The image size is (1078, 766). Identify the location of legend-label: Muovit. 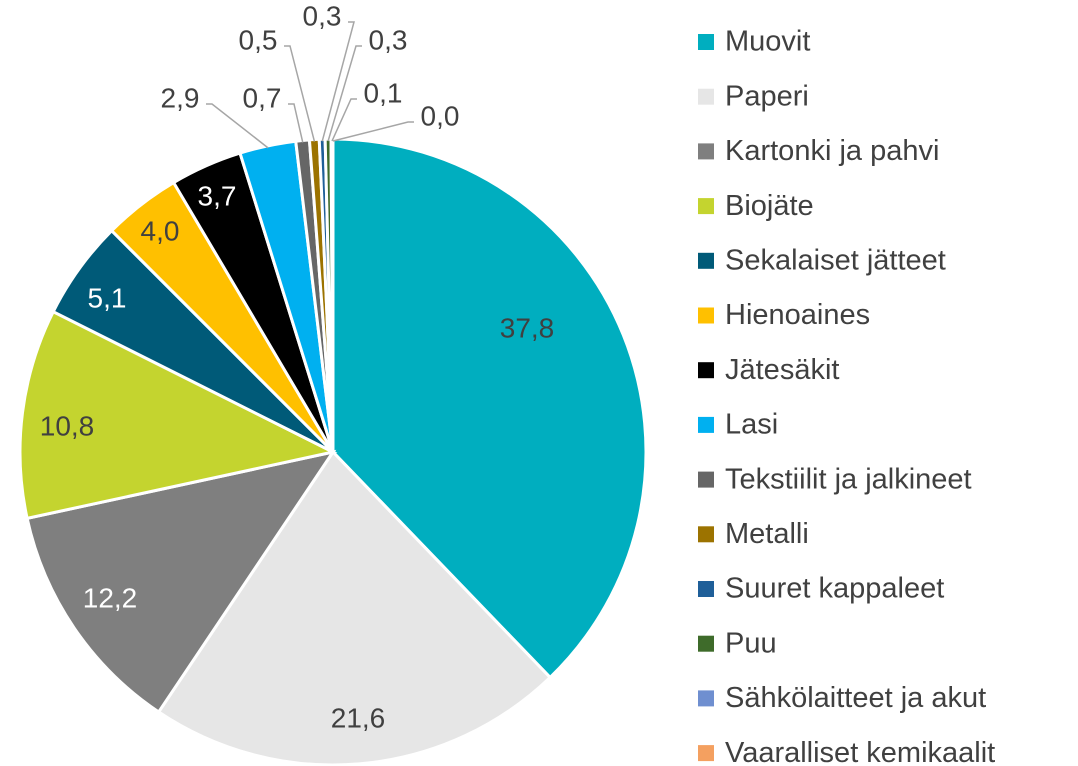
(767, 42).